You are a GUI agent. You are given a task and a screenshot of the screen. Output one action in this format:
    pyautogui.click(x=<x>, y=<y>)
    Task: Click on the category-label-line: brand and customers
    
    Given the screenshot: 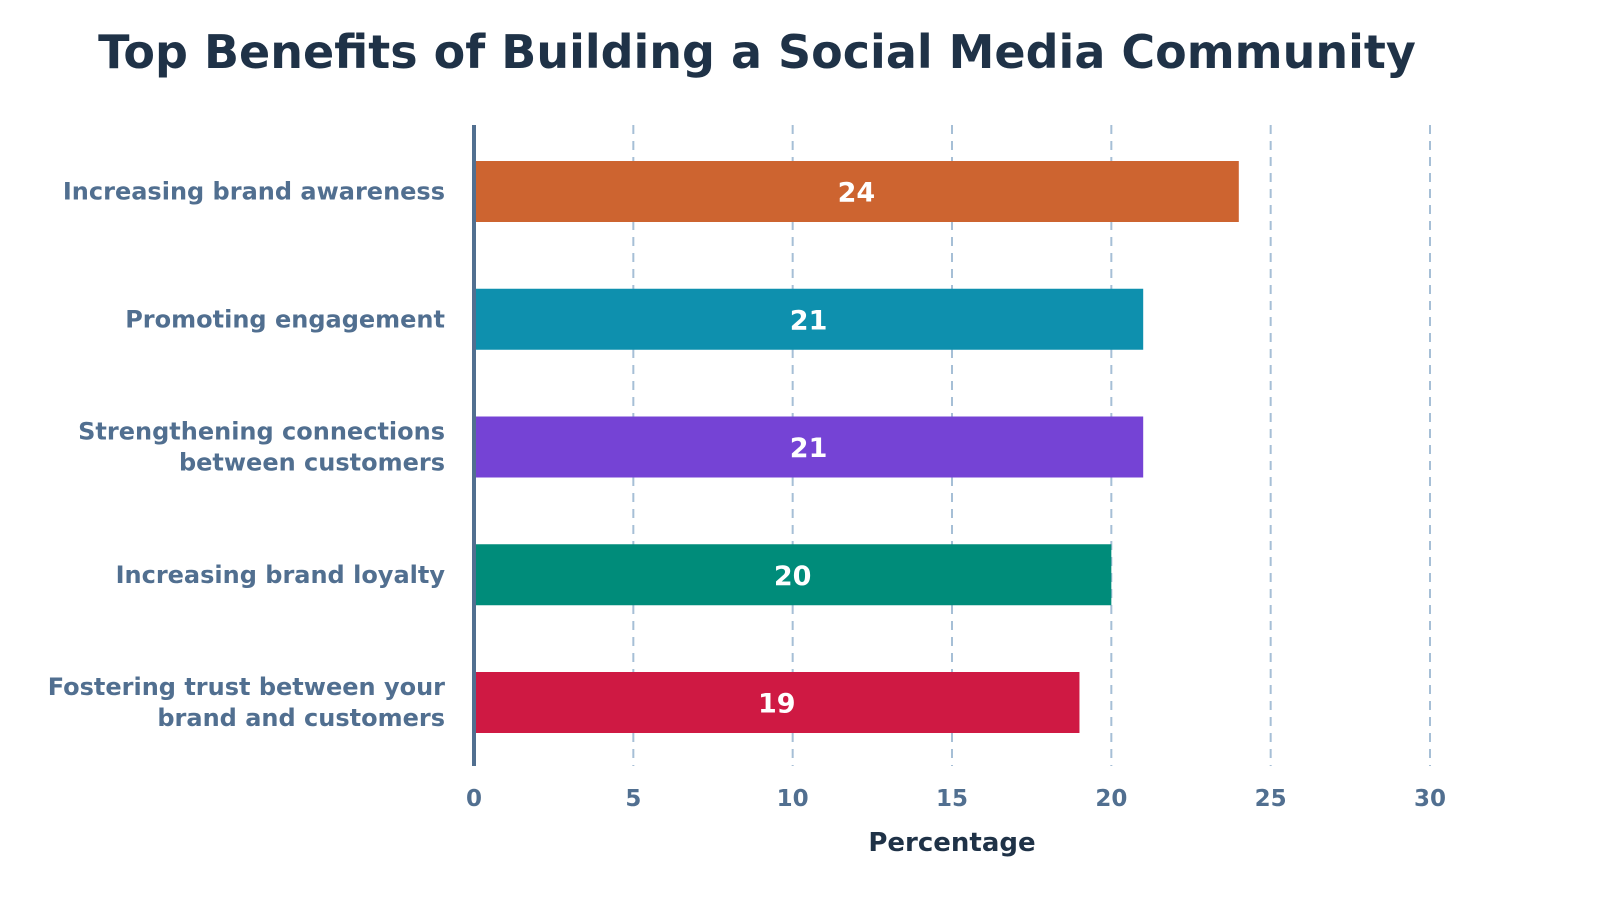 What is the action you would take?
    pyautogui.click(x=301, y=718)
    